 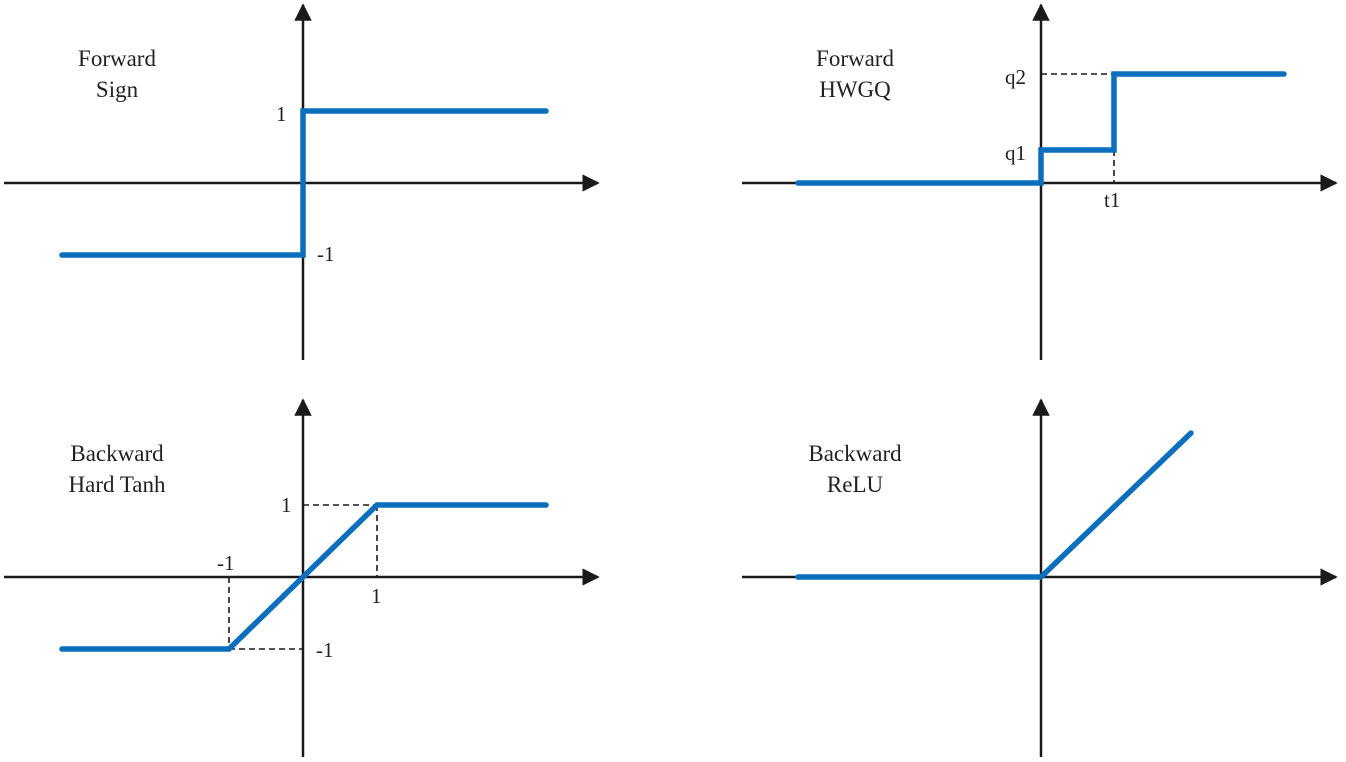 I want to click on relu-curve, so click(x=994, y=505).